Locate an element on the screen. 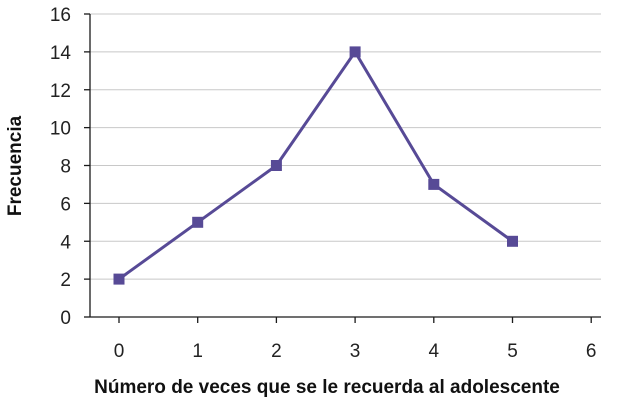 Image resolution: width=634 pixels, height=404 pixels. x-tick-label-6: 6 is located at coordinates (591, 351).